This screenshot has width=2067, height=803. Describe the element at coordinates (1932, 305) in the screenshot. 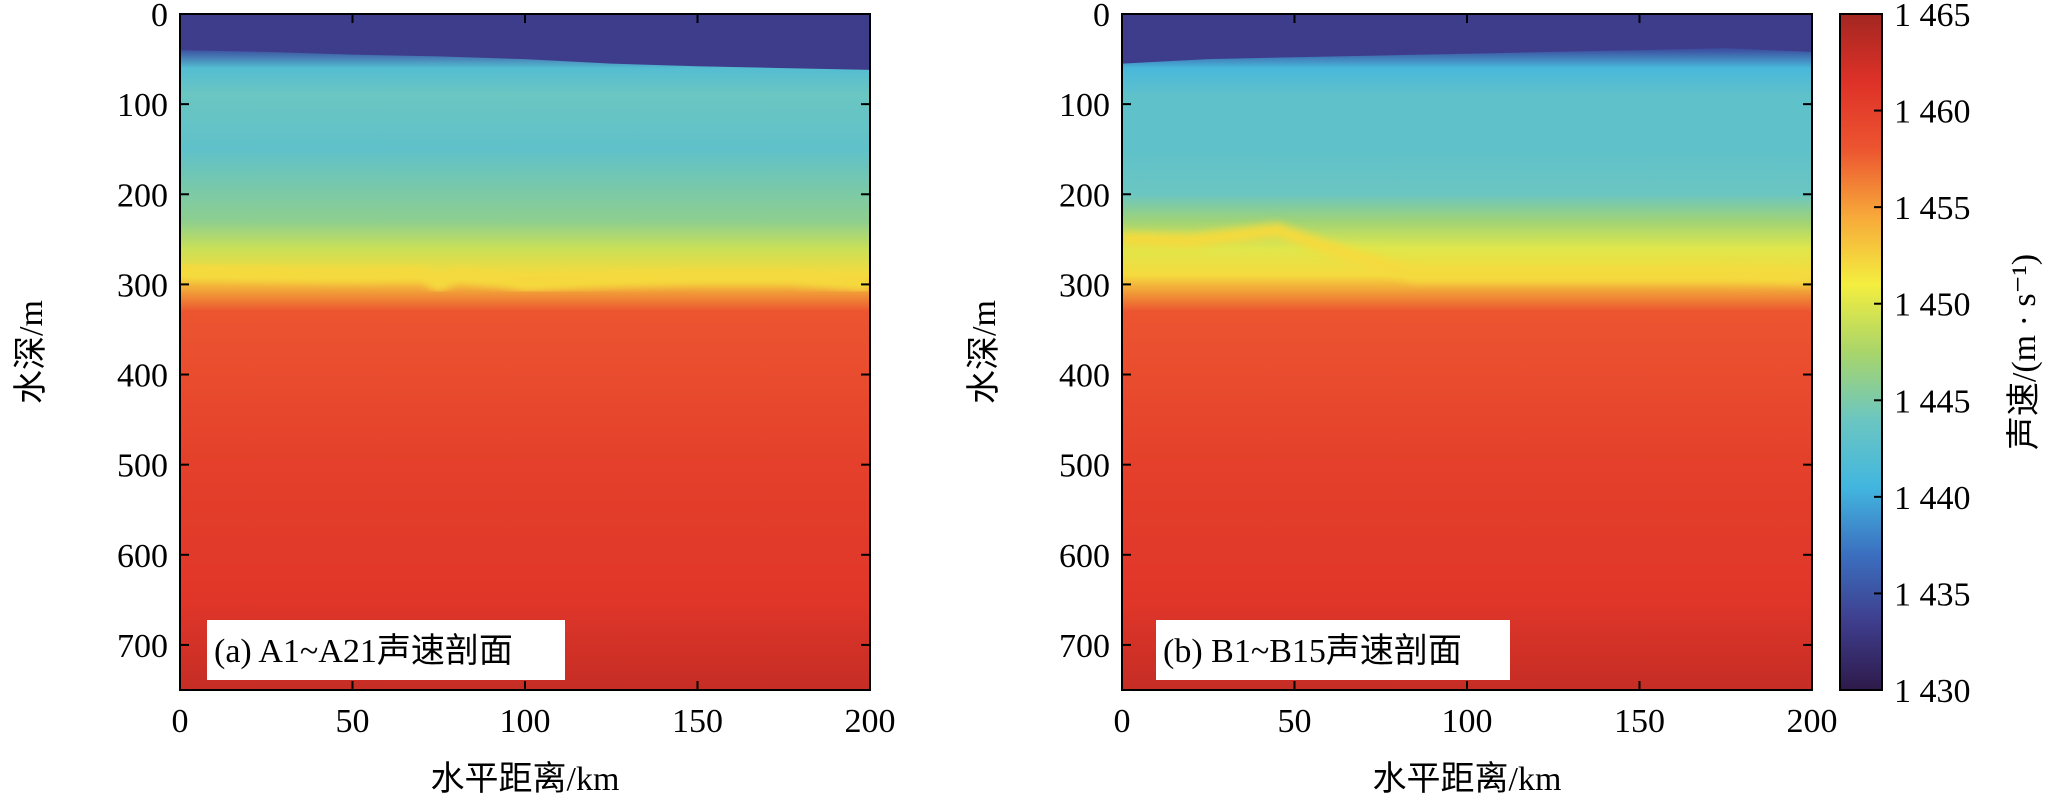

I see `colorbar-tick-label: 1 450` at that location.